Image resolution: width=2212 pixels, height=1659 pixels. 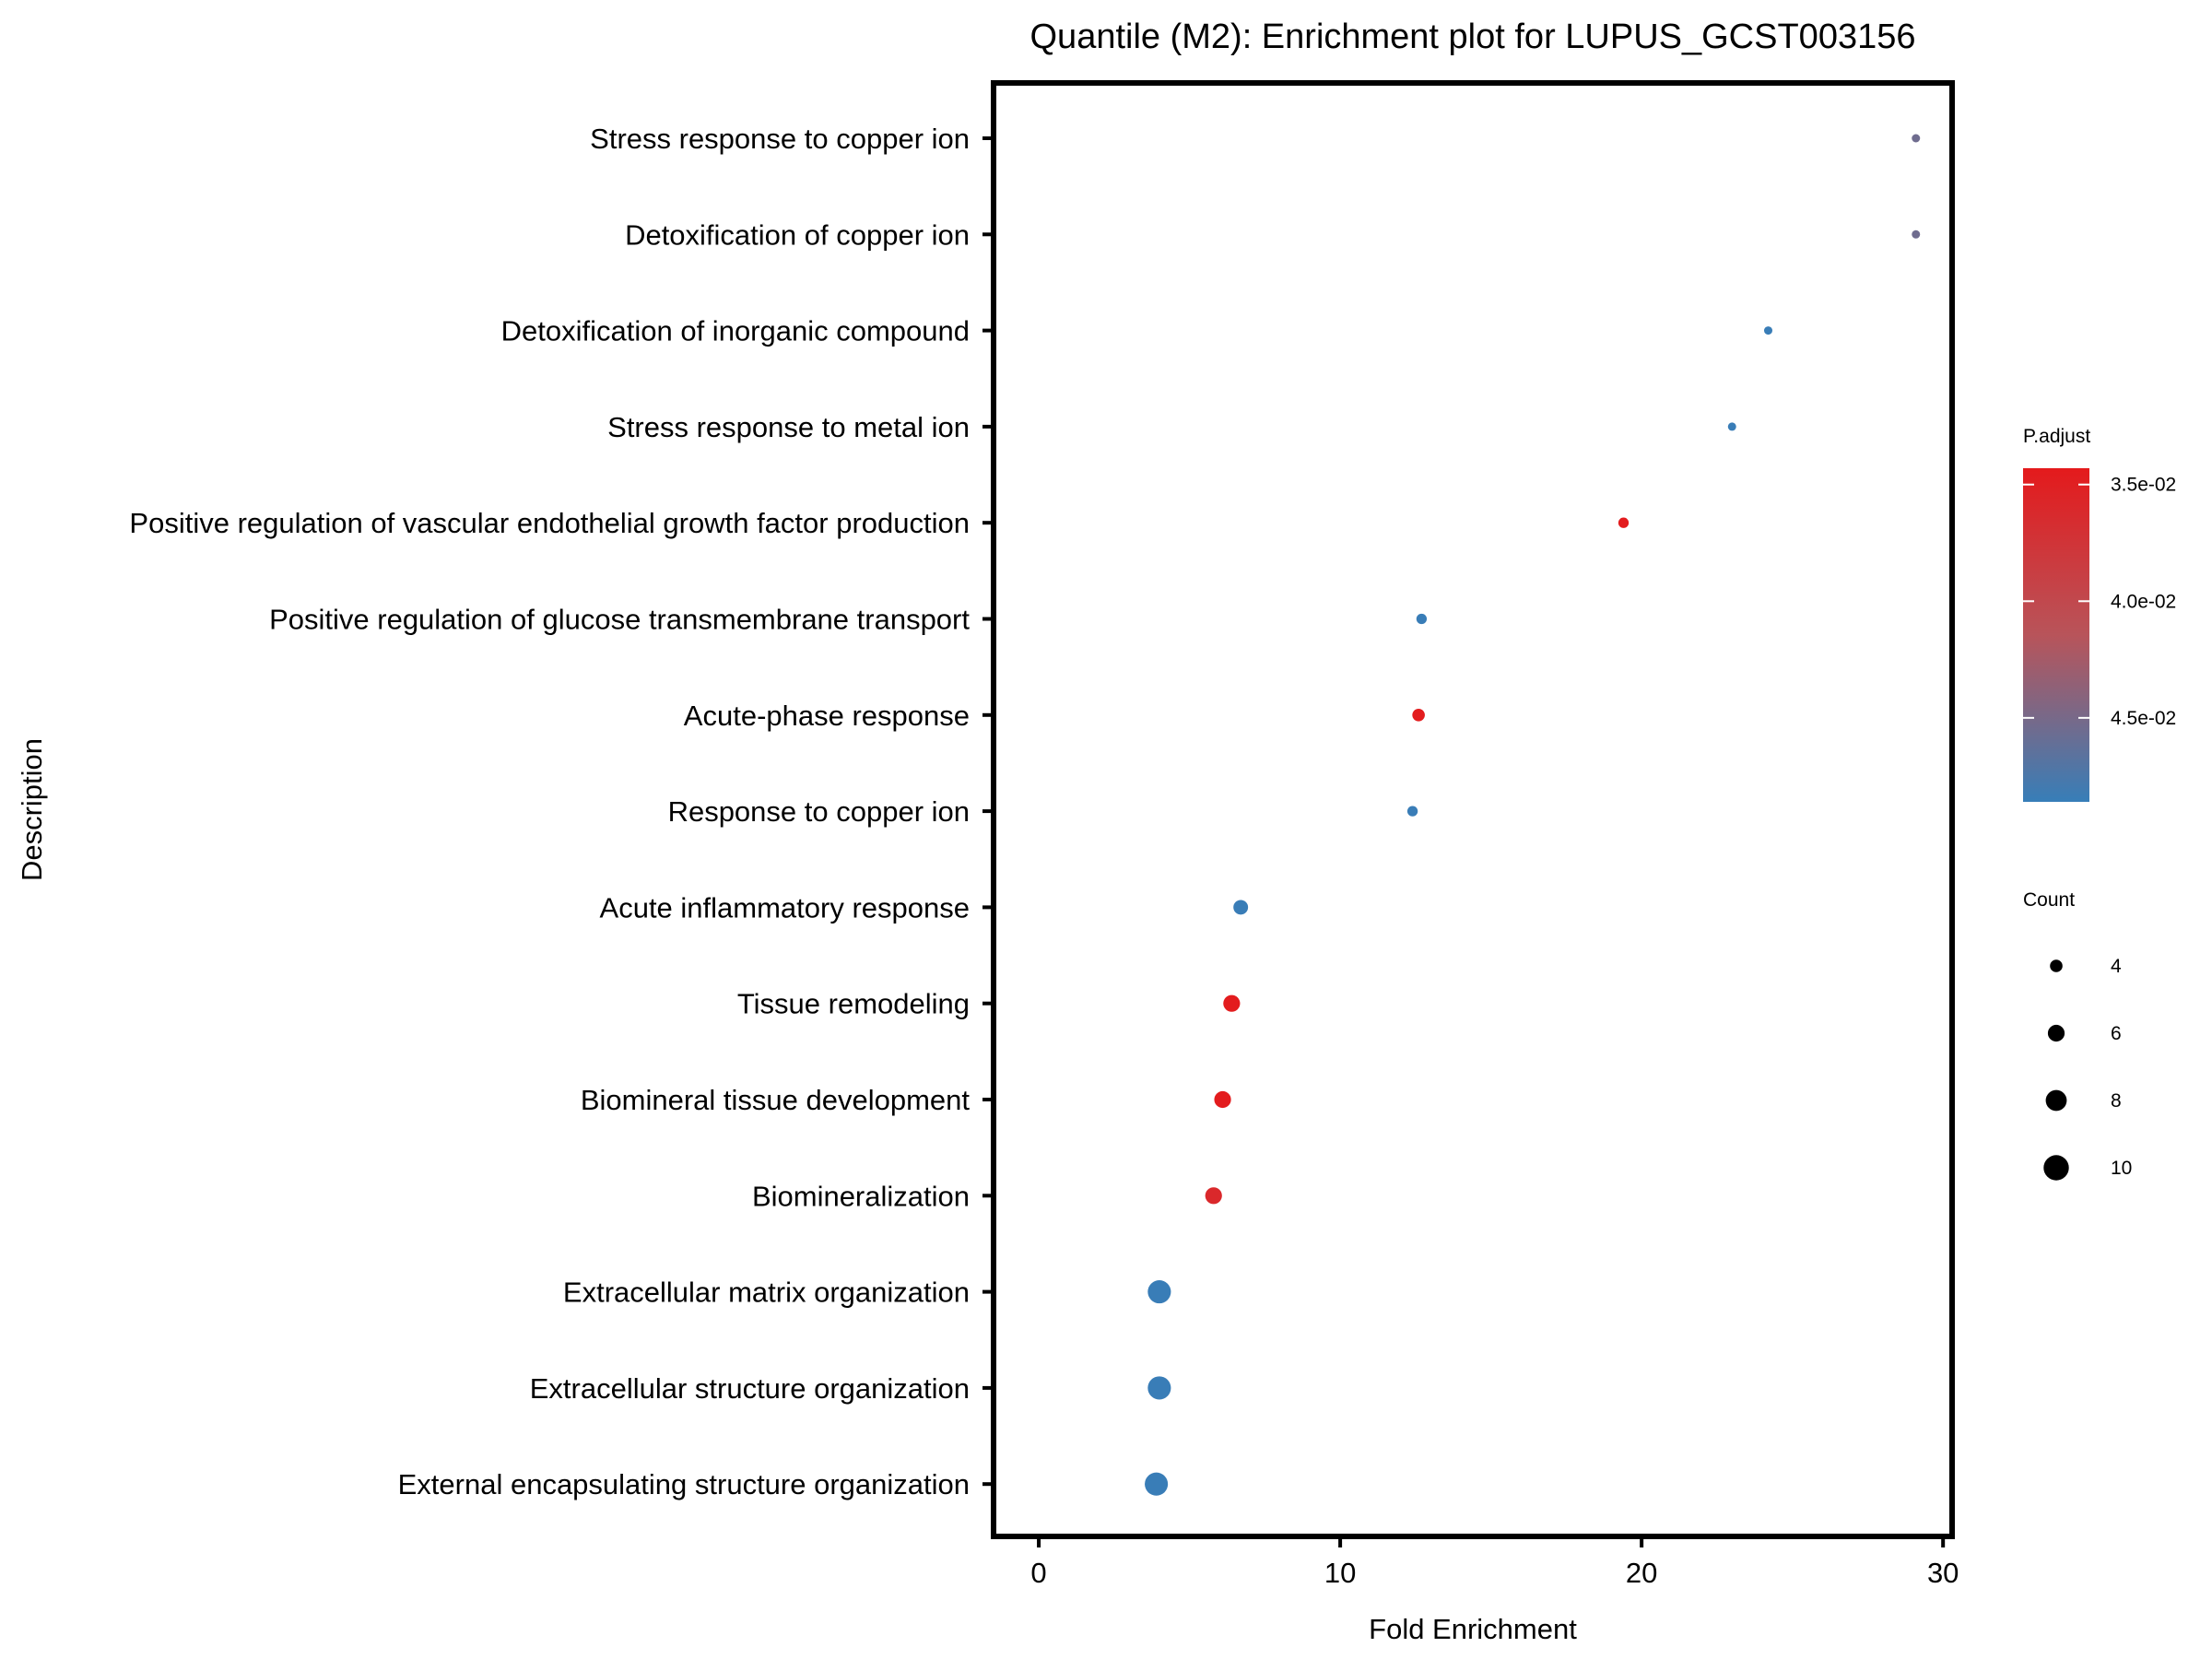 I want to click on y-tick-label: Extracellular structure organization, so click(x=750, y=1388).